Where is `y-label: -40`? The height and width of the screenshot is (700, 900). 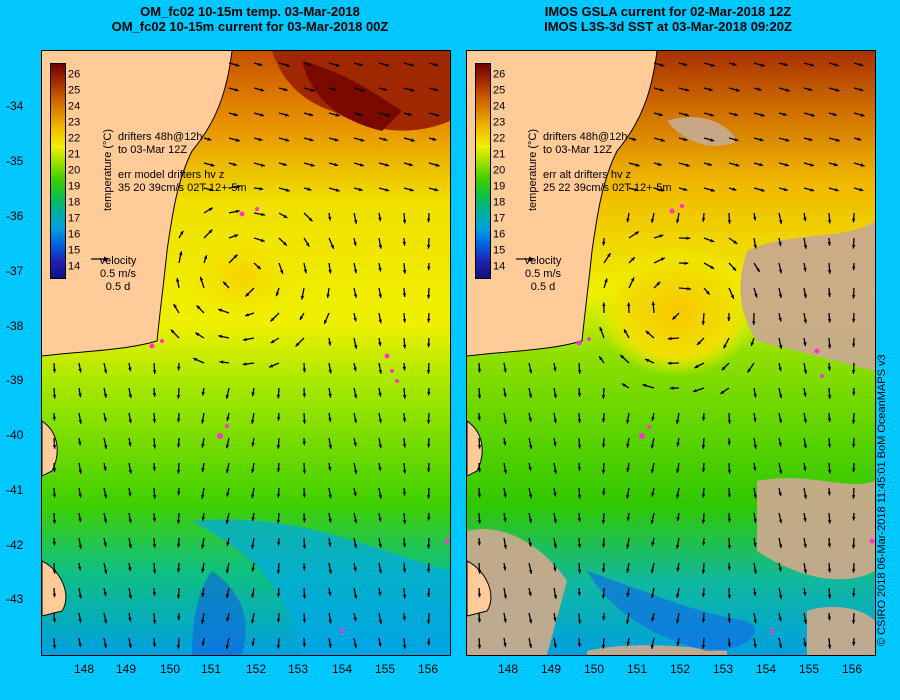 y-label: -40 is located at coordinates (15, 435).